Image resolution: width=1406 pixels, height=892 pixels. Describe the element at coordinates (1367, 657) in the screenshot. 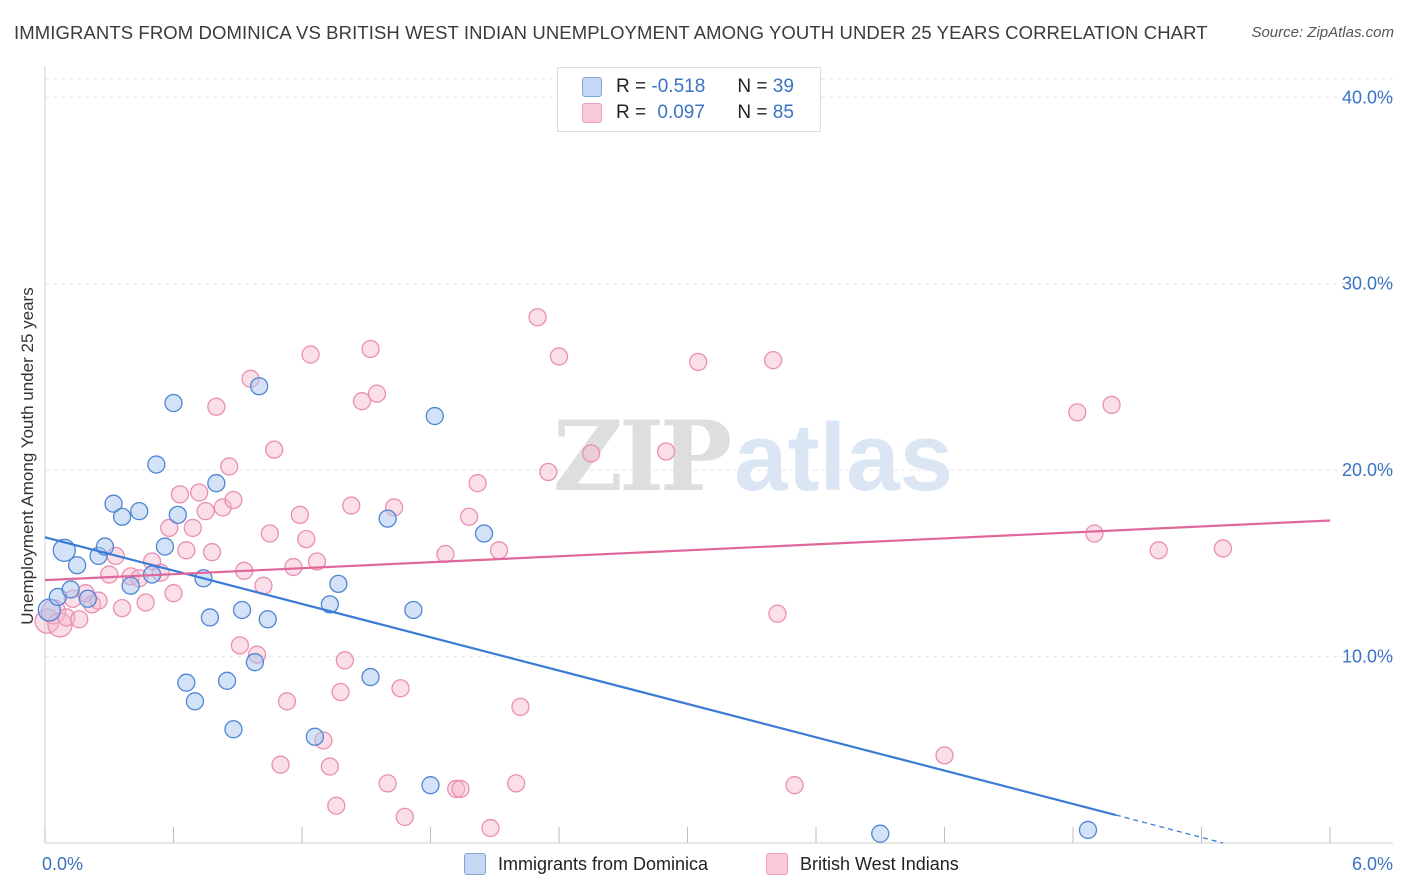

I see `y-tick-label: 10.0%` at that location.